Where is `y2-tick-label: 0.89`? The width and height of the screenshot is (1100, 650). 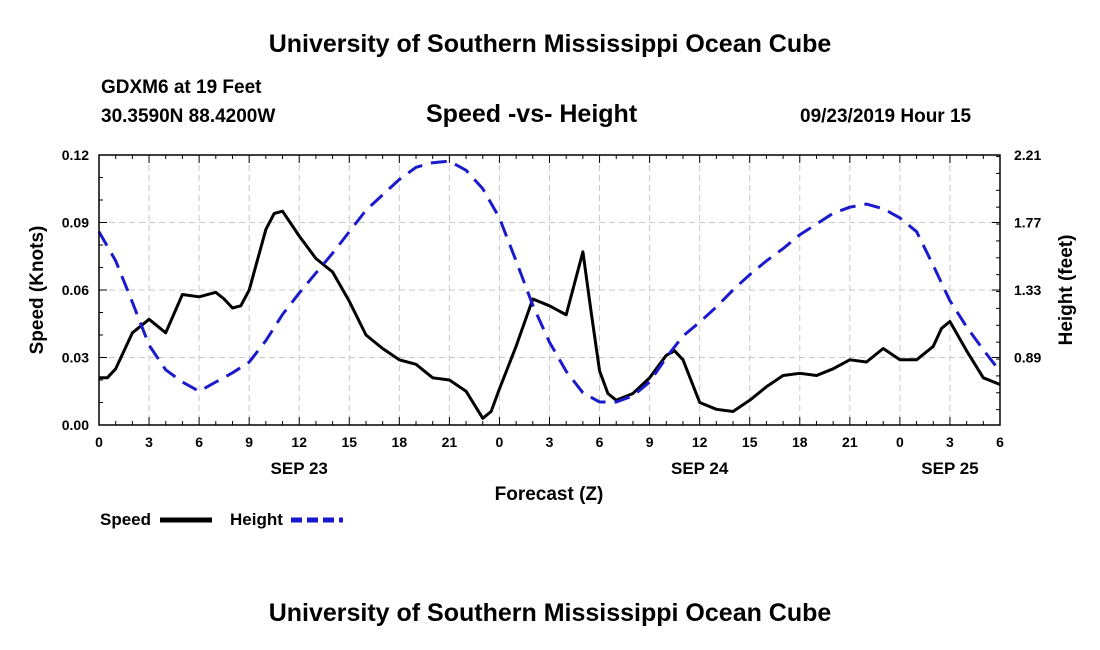 y2-tick-label: 0.89 is located at coordinates (1027, 358).